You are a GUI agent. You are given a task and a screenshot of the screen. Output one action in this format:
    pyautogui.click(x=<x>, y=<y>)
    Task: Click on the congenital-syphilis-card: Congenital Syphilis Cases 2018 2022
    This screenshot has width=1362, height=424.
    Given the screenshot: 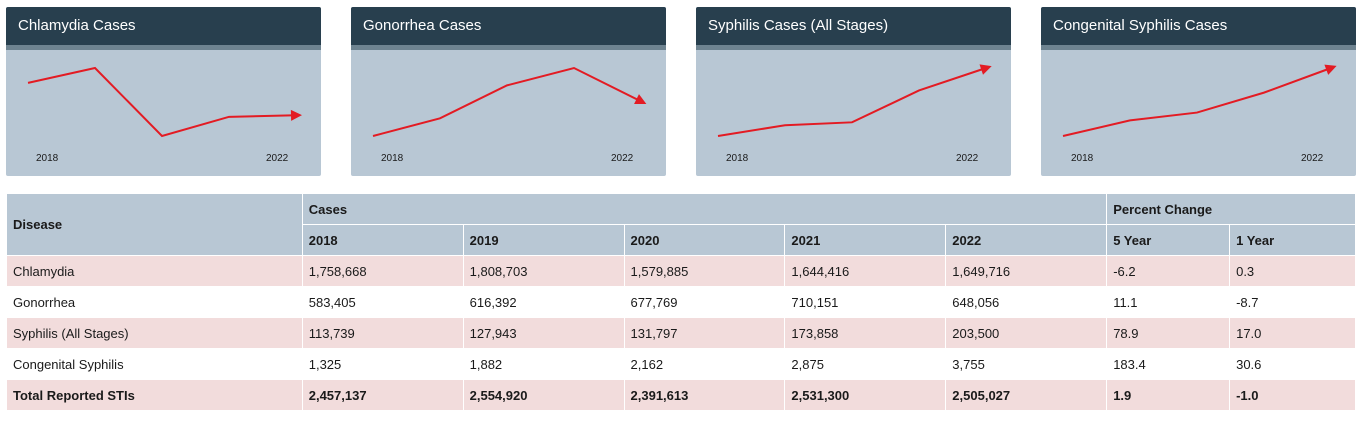 What is the action you would take?
    pyautogui.click(x=1198, y=91)
    